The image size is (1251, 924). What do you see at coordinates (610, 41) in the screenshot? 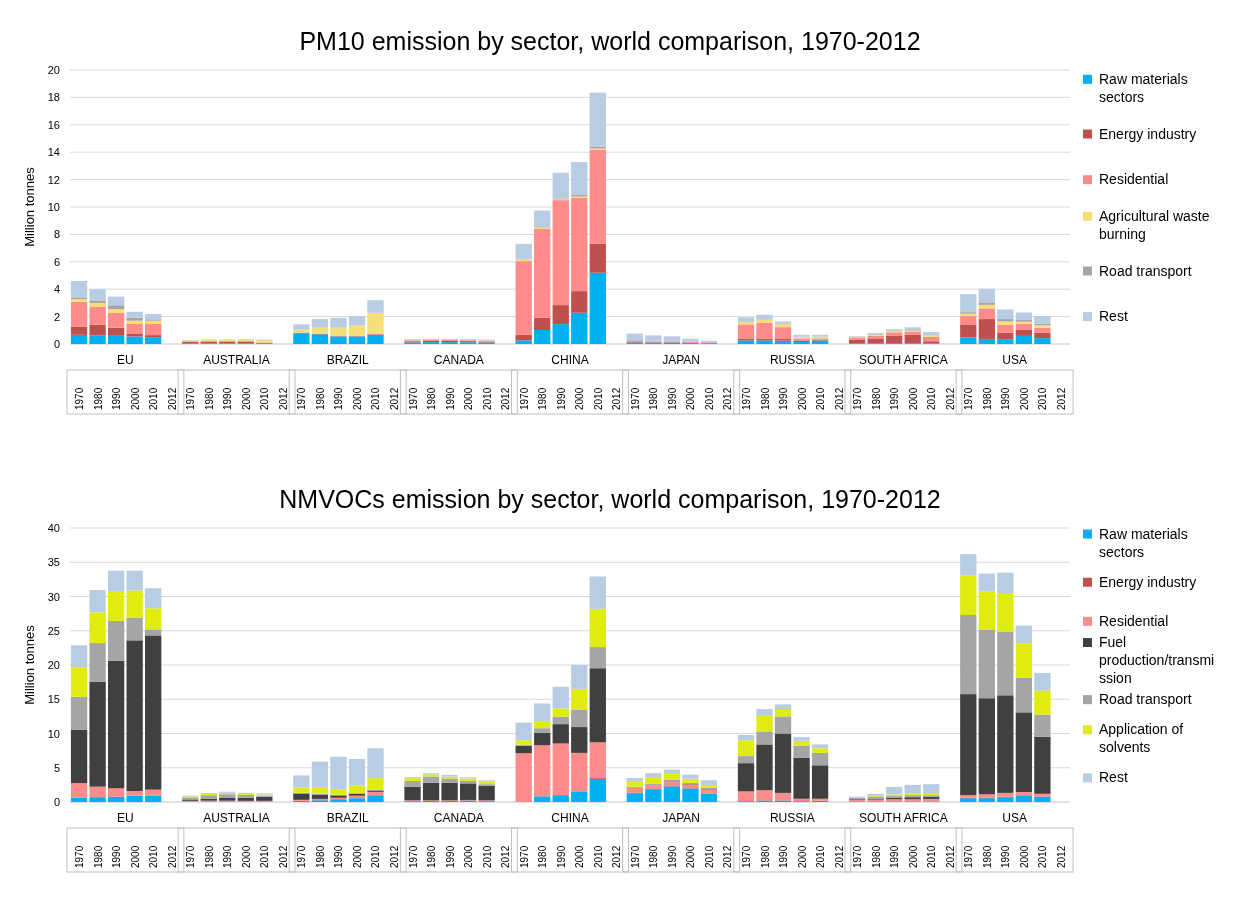
I see `chart-title: PM10 emission by sector, world comparison, 1970-2012` at bounding box center [610, 41].